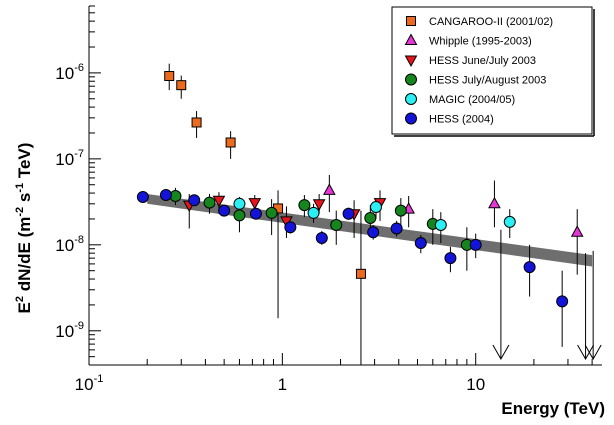  Describe the element at coordinates (99, 379) in the screenshot. I see `x-tick-exponent: -1` at that location.